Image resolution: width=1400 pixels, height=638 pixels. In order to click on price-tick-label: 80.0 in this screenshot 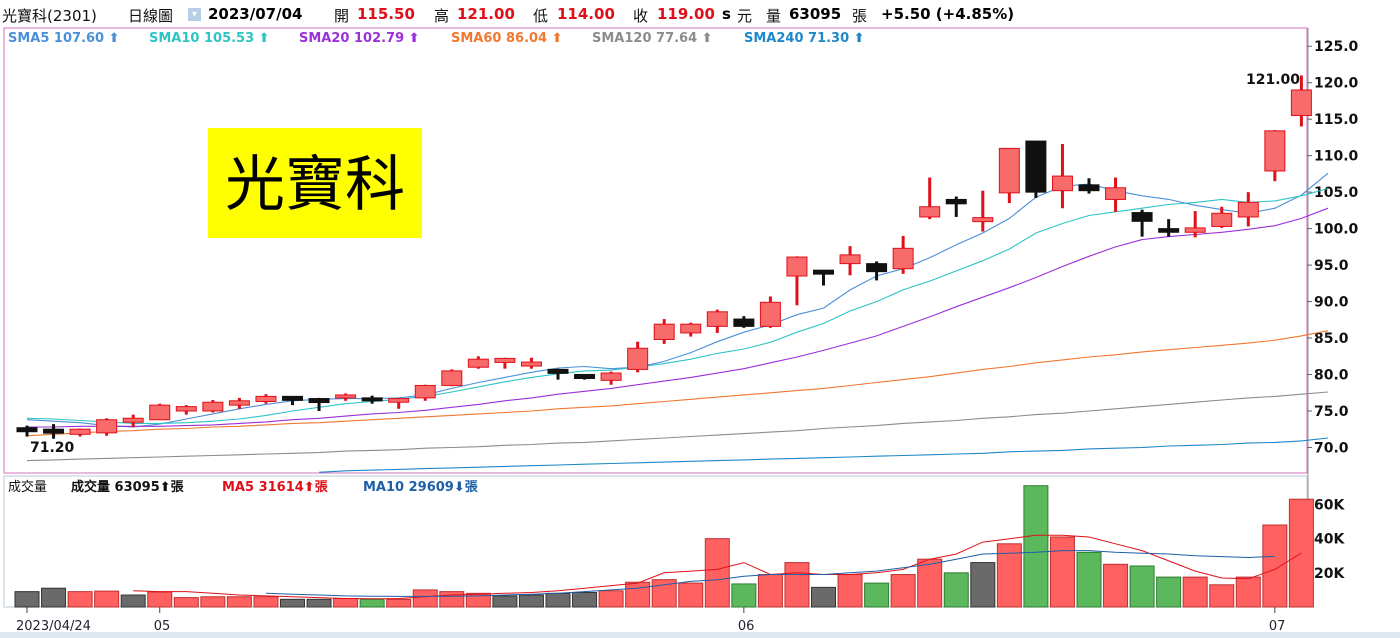, I will do `click(1331, 376)`.